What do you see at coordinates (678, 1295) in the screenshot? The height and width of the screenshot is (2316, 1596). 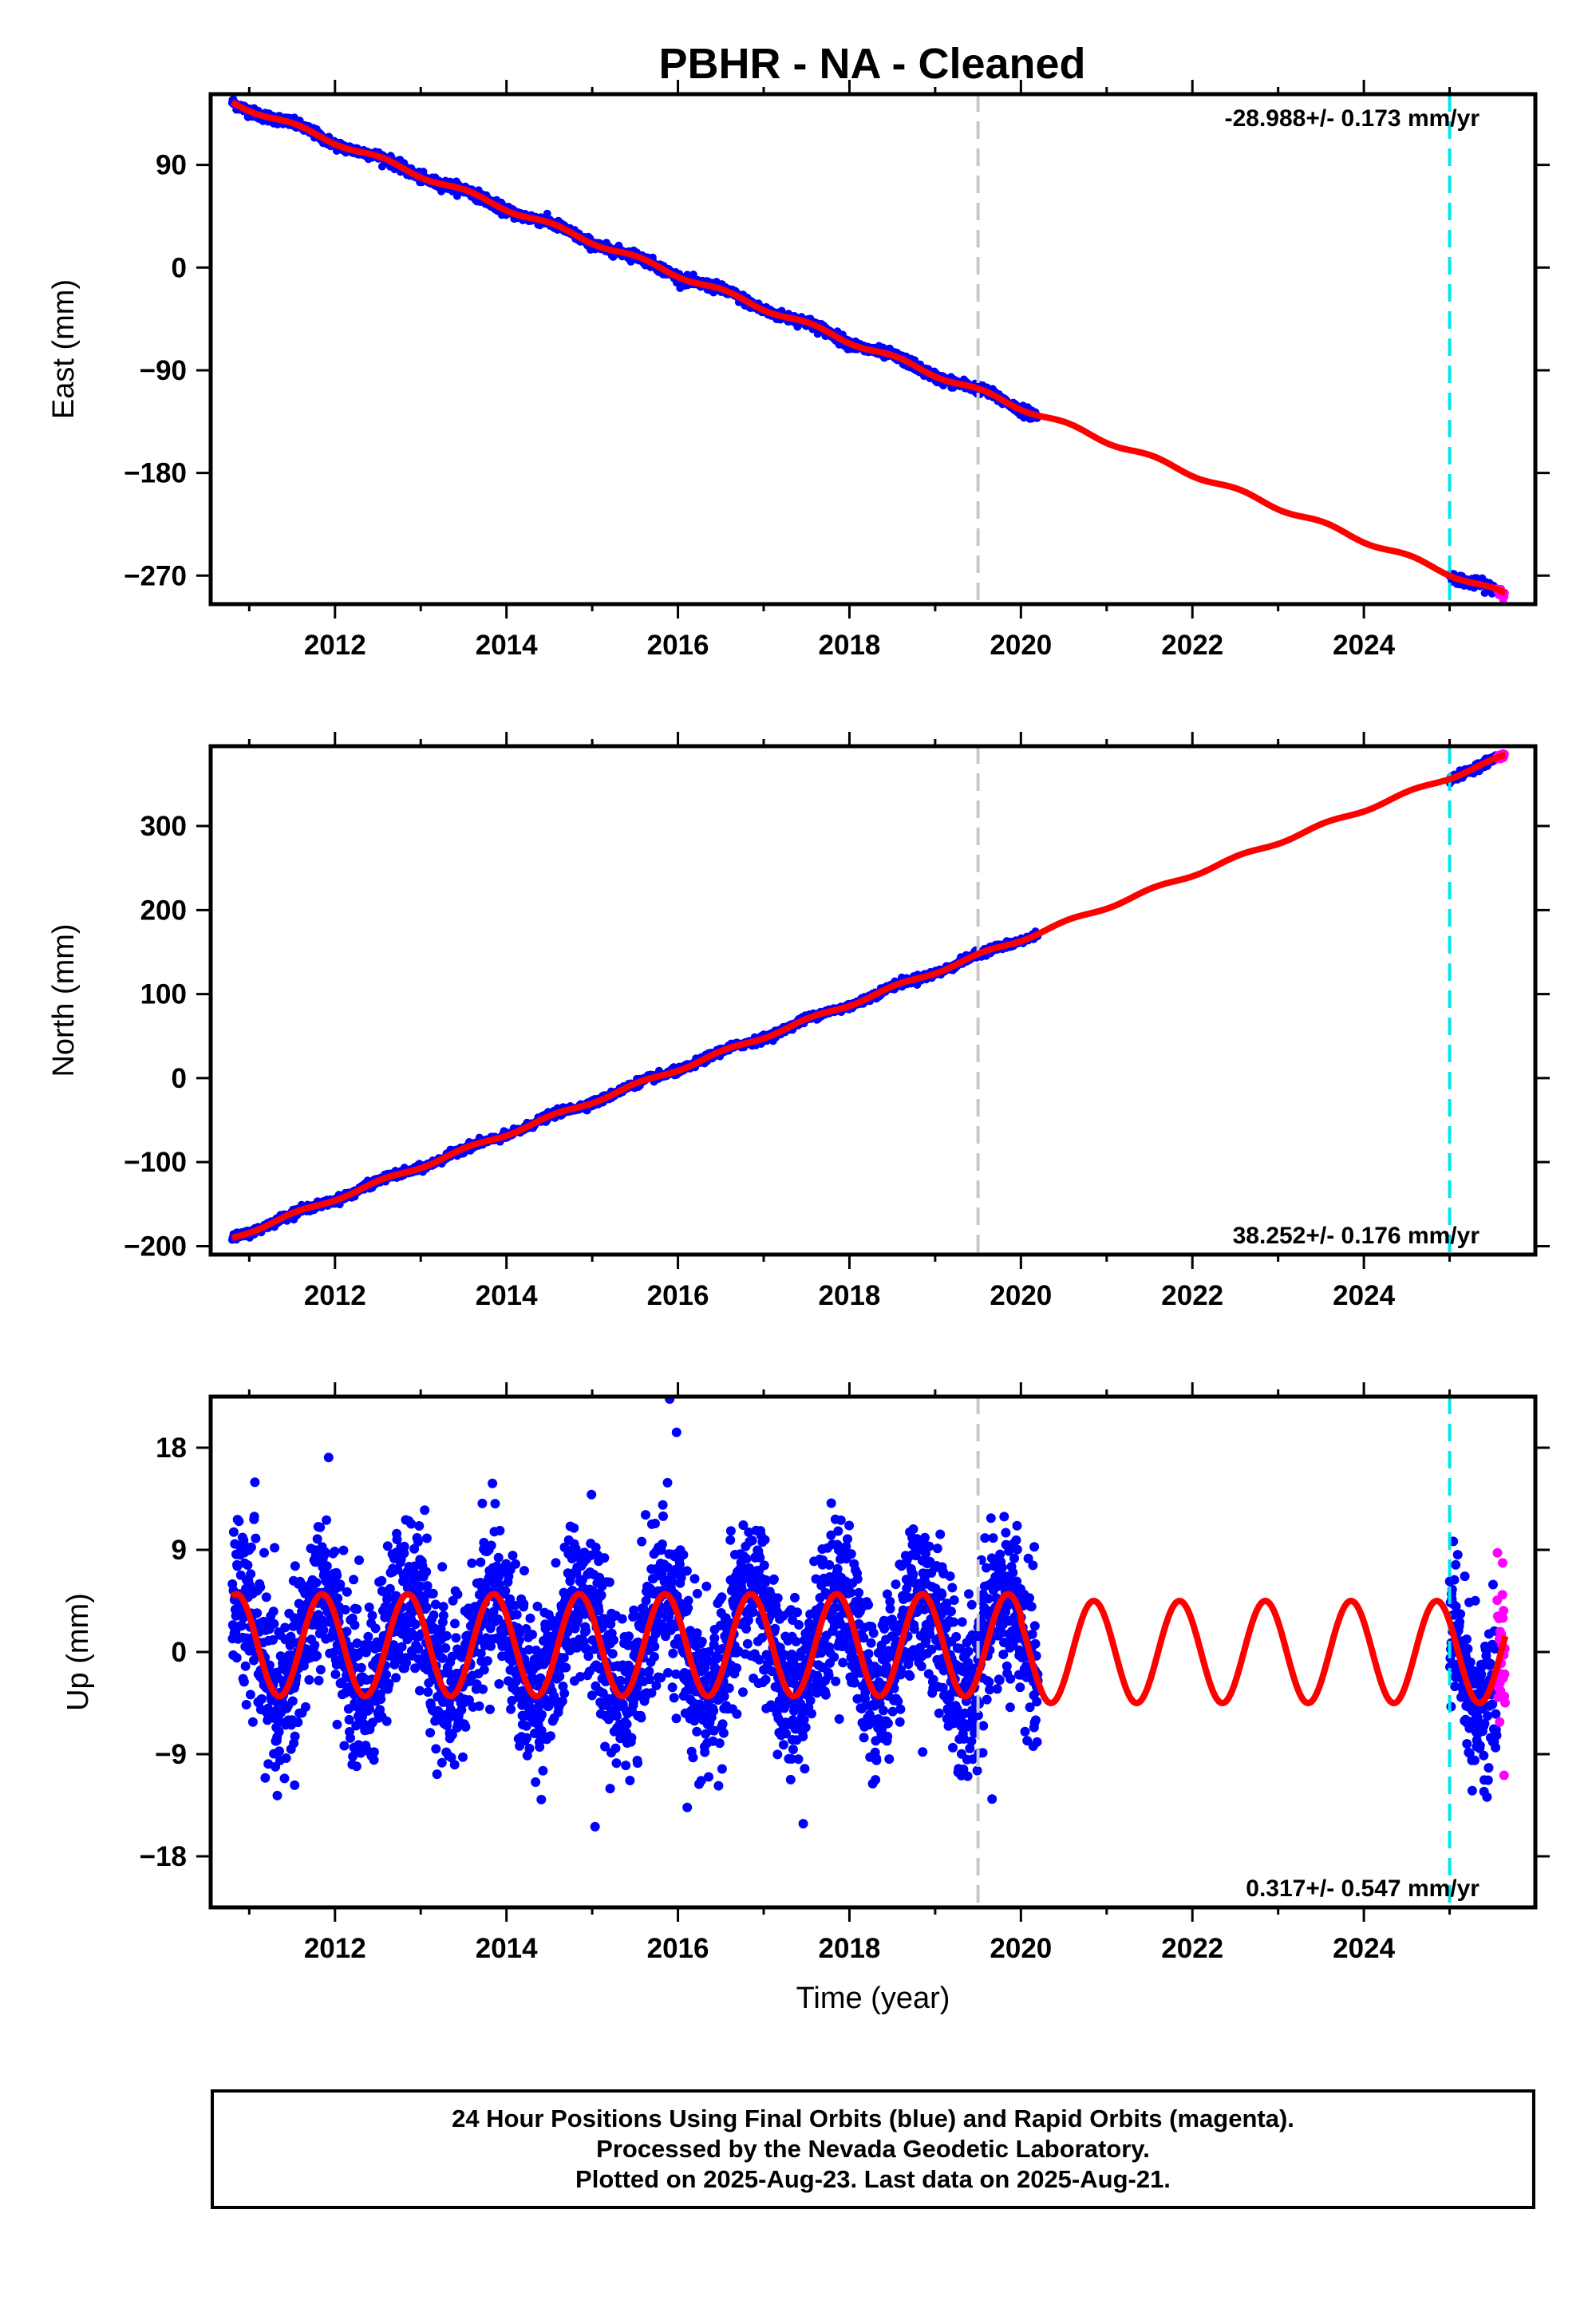 I see `x-tick-label: 2016` at bounding box center [678, 1295].